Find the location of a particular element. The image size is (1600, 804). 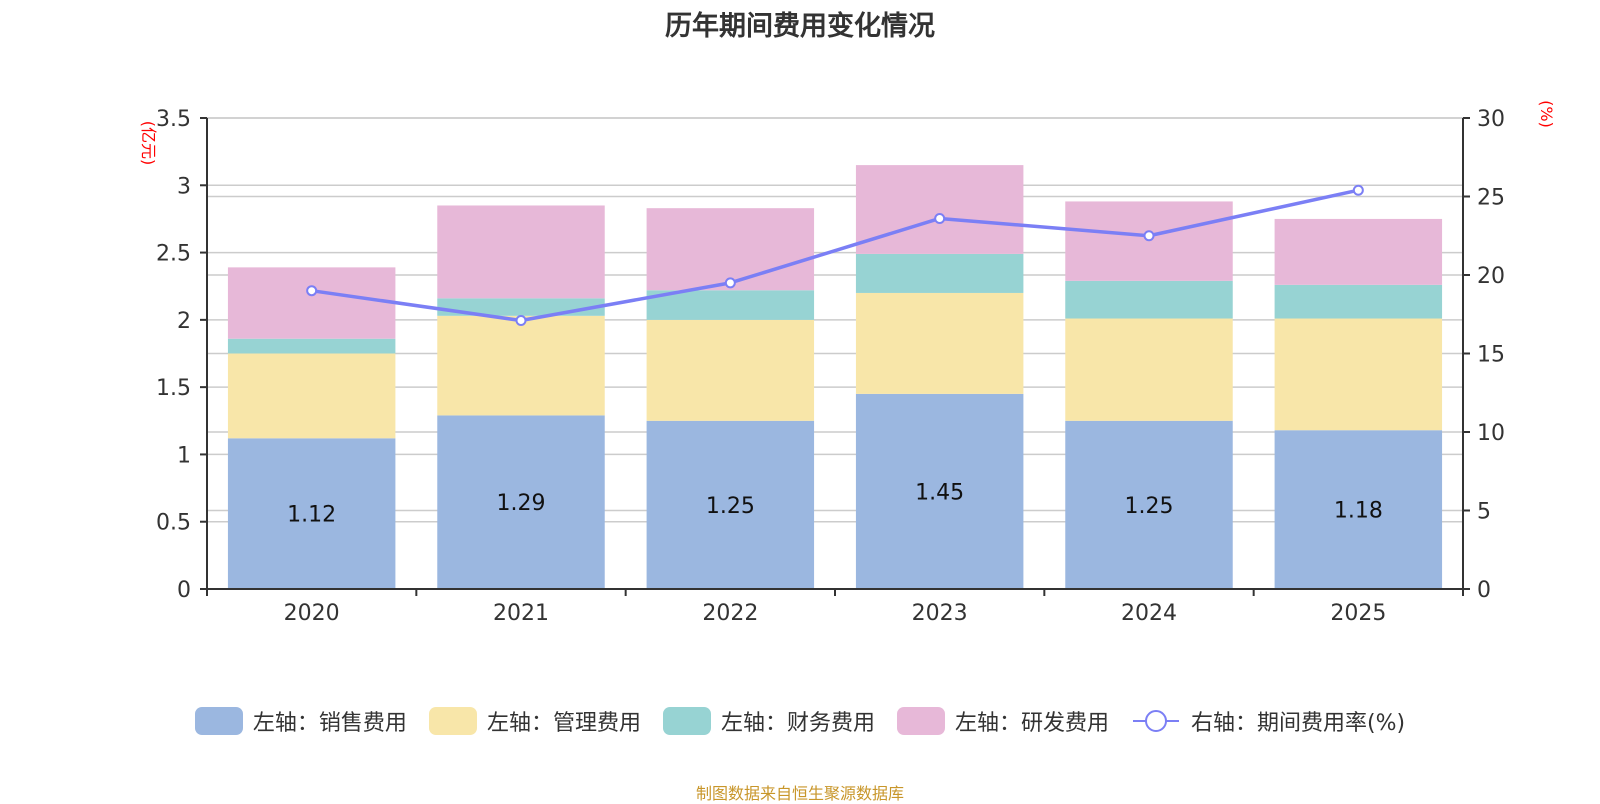

right-tick-label: 25 is located at coordinates (1491, 198).